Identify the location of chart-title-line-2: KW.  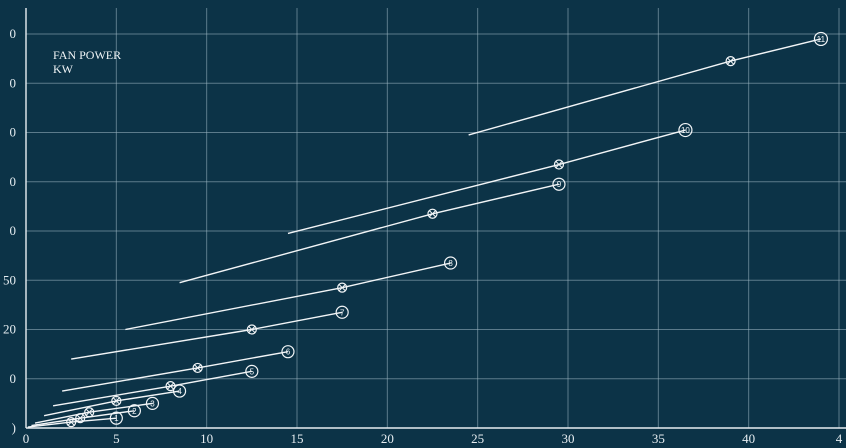
(63, 69).